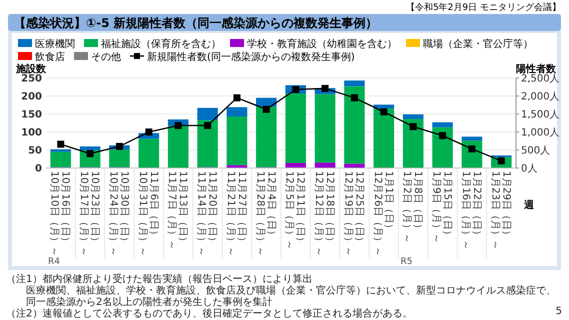 The width and height of the screenshot is (569, 320). Describe the element at coordinates (529, 169) in the screenshot. I see `y2-tick-label: 0人` at that location.